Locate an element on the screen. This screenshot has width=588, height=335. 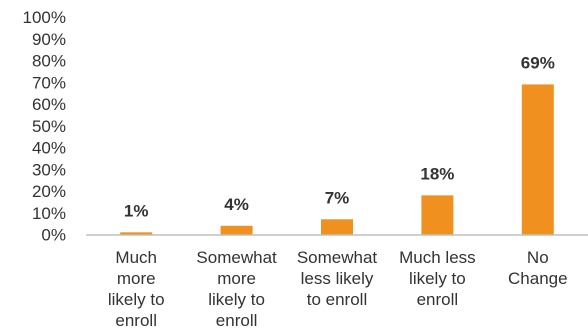
y-tick-label: 10% is located at coordinates (49, 213).